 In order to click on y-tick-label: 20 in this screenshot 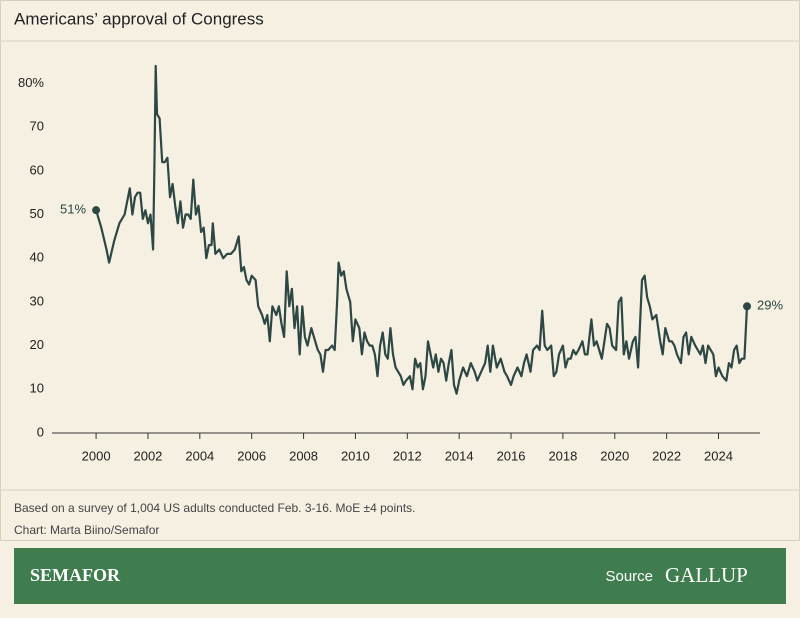, I will do `click(37, 344)`.